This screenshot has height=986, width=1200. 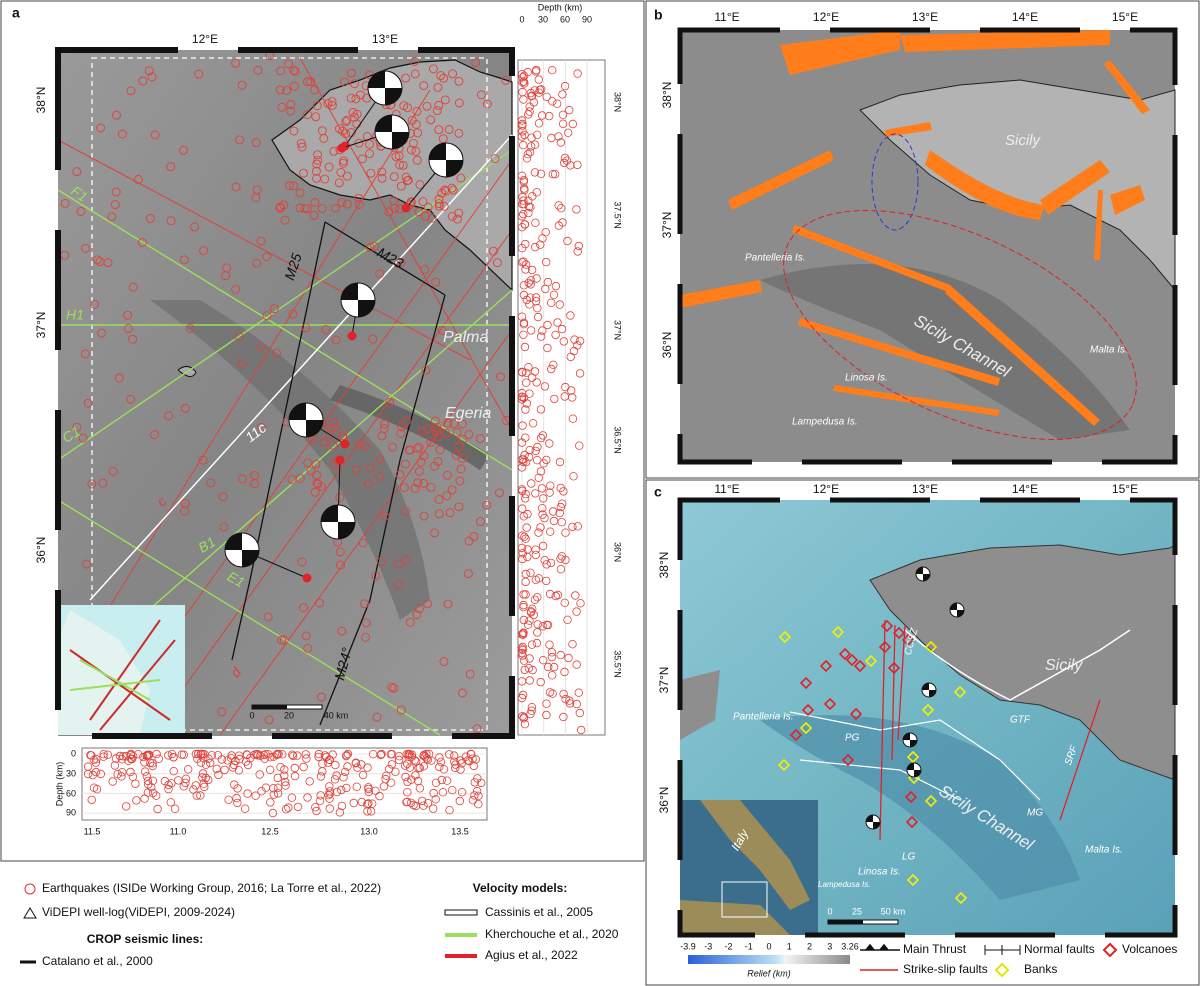 What do you see at coordinates (895, 182) in the screenshot?
I see `dashed-outline` at bounding box center [895, 182].